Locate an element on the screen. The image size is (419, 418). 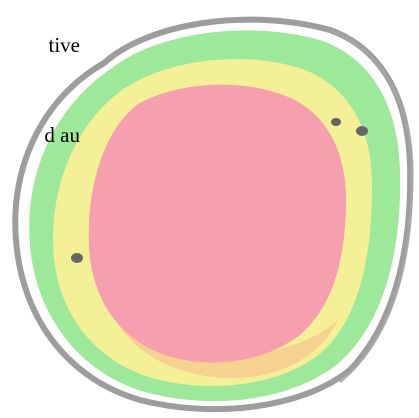
text-line: tive is located at coordinates (64, 45).